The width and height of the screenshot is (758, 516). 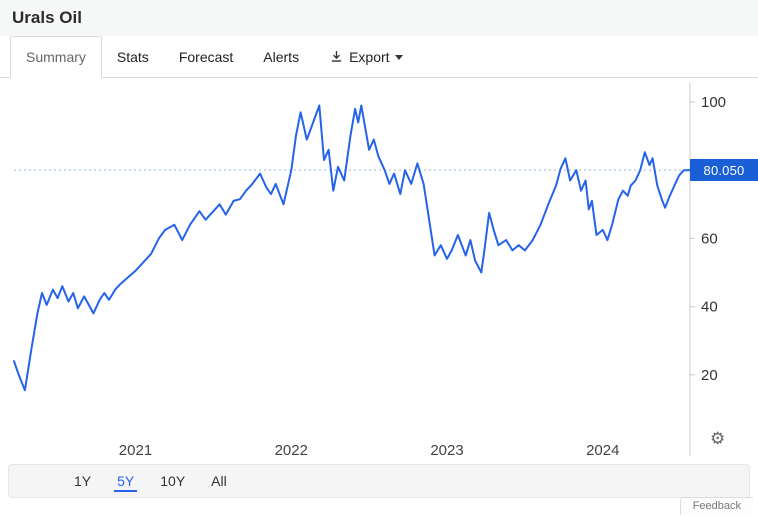 I want to click on tab-alerts: Alerts, so click(x=281, y=56).